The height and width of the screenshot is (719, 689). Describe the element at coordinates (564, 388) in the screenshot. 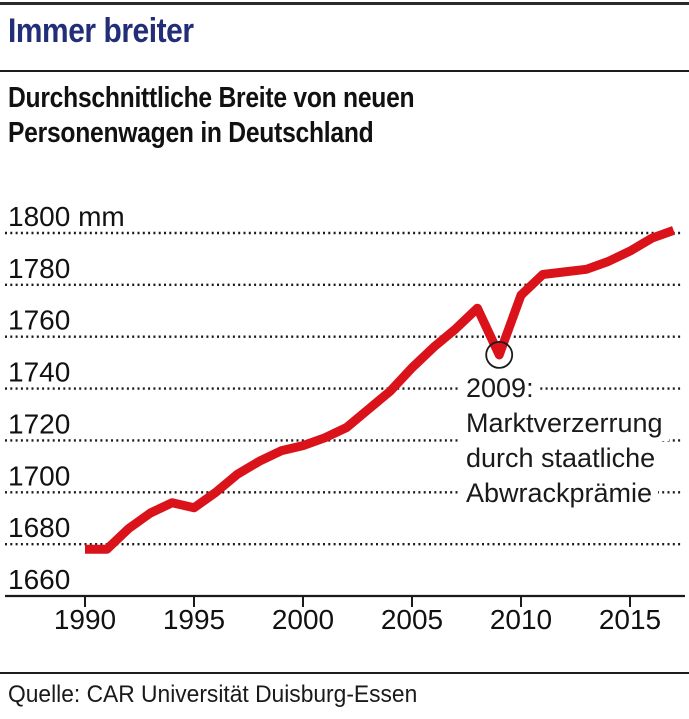

I see `annotation-row: 2009:` at that location.